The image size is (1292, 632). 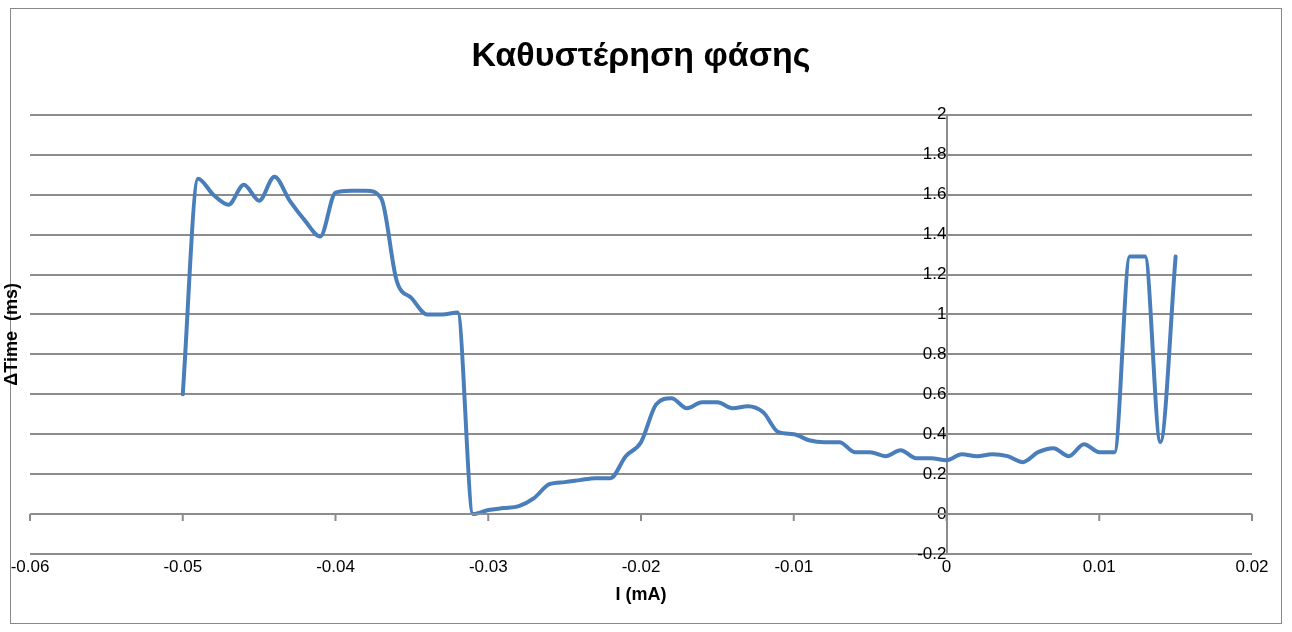 What do you see at coordinates (934, 274) in the screenshot?
I see `y-tick-label: 1.2` at bounding box center [934, 274].